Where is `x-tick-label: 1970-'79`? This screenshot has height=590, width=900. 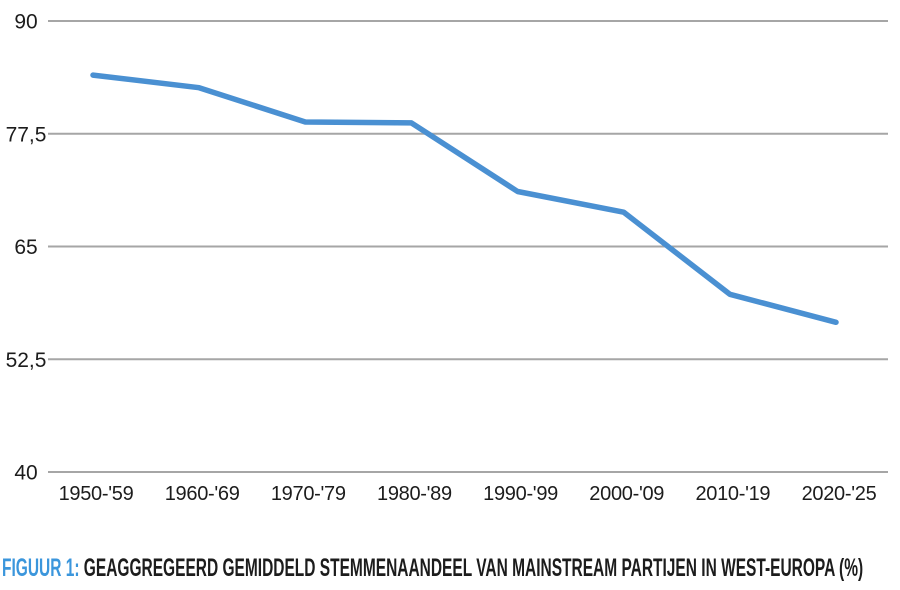
x-tick-label: 1970-'79 is located at coordinates (308, 494).